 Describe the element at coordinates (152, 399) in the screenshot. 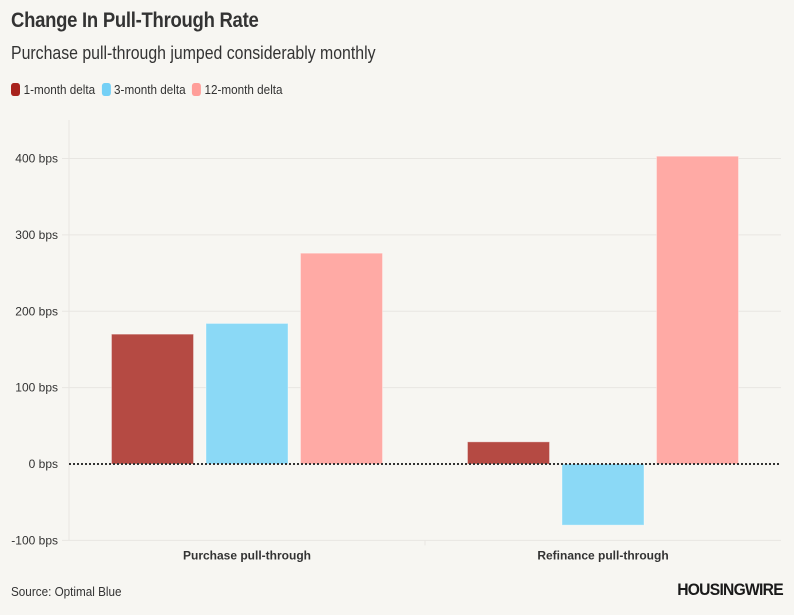

I see `bar-1-month-delta-purchase` at that location.